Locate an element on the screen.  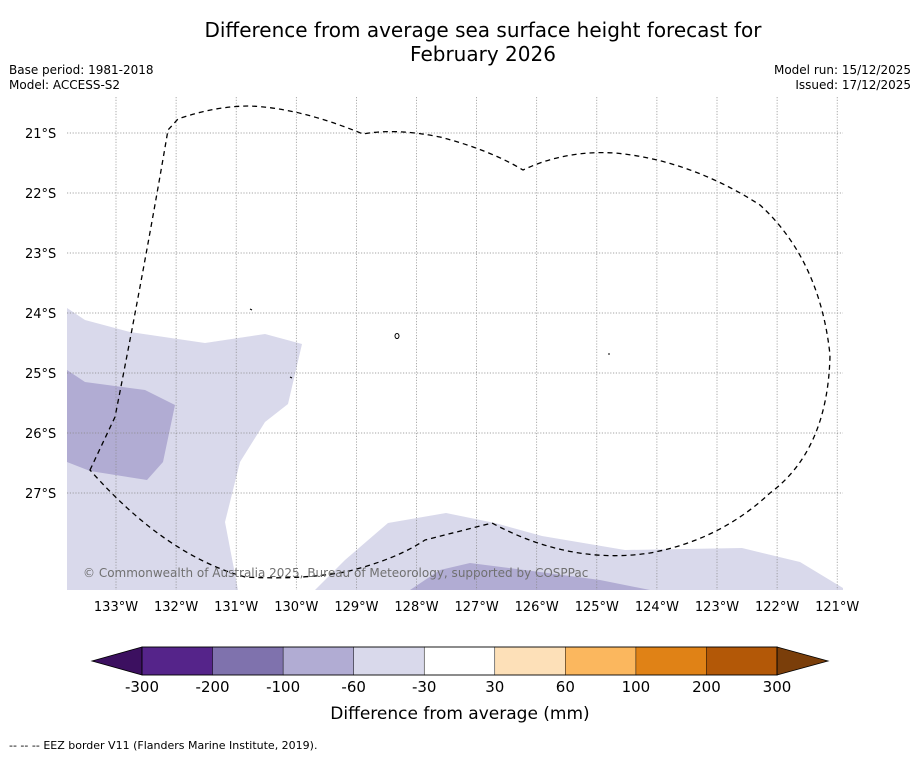
base-period: Base period: 1981-2018 is located at coordinates (81, 70).